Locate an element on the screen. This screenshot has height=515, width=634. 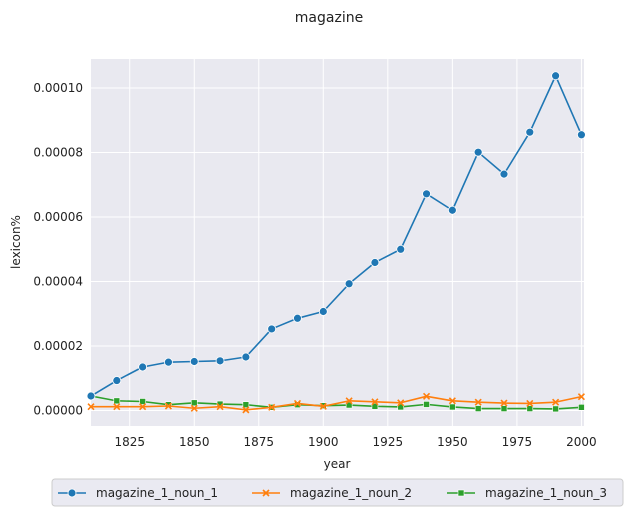
legend-label: magazine_1_noun_3 is located at coordinates (546, 493).